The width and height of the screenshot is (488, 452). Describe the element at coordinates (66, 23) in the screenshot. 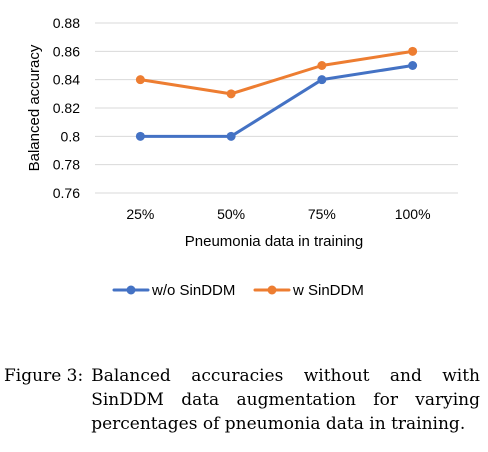

I see `y-tick-label: 0.88` at that location.